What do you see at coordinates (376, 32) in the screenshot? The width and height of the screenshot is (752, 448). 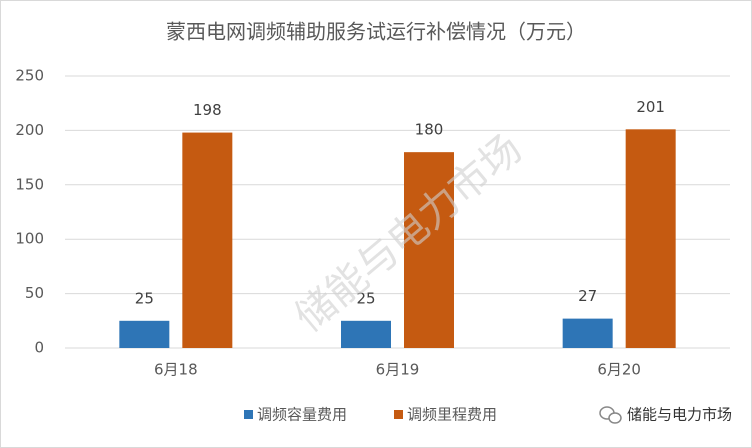 I see `chart-title: 蒙西电网调频辅助服务试运行补偿情况（万元）` at bounding box center [376, 32].